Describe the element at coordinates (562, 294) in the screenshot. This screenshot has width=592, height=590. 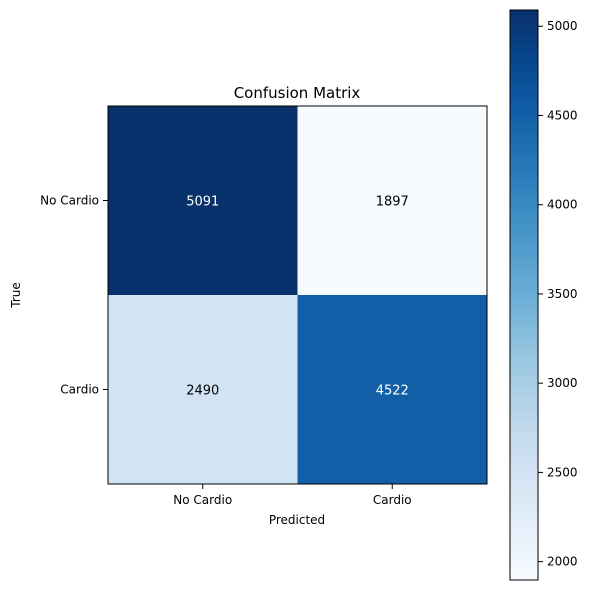
I see `colorbar-tick-label: 3500` at that location.